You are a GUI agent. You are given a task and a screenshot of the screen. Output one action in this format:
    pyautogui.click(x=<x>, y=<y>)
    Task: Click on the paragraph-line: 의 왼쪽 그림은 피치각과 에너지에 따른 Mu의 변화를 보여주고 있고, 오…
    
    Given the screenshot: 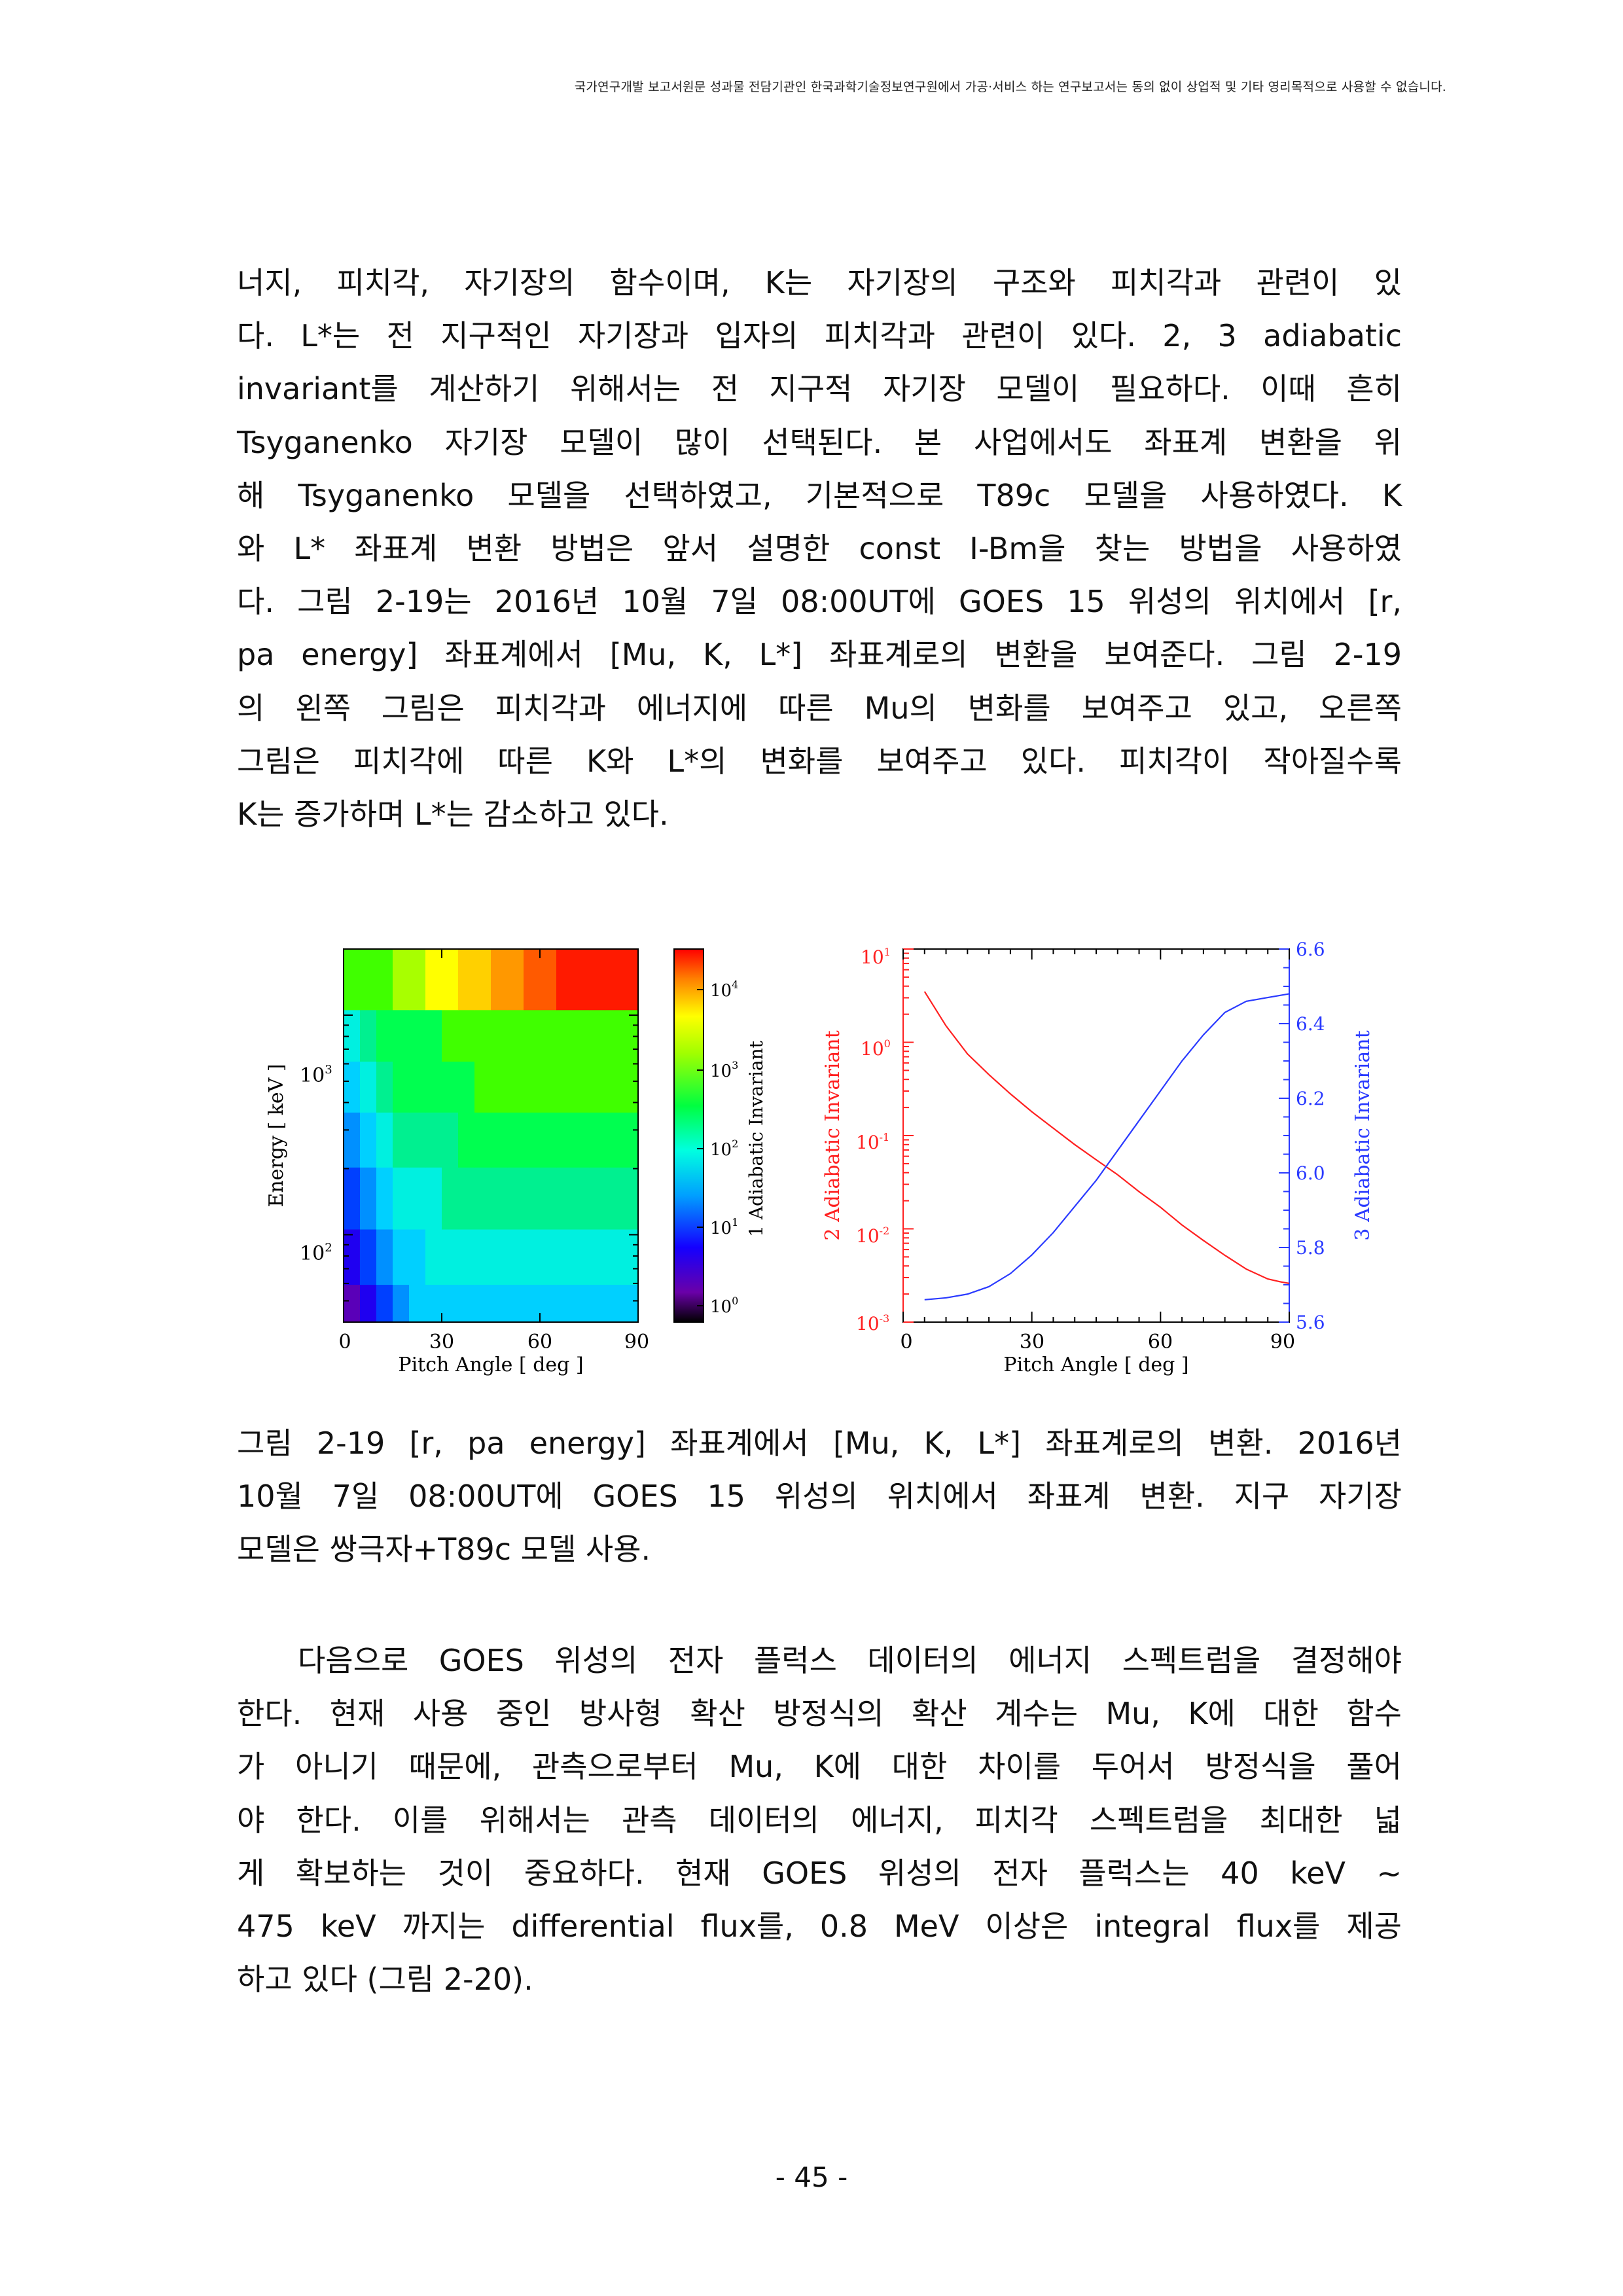 What is the action you would take?
    pyautogui.click(x=820, y=708)
    